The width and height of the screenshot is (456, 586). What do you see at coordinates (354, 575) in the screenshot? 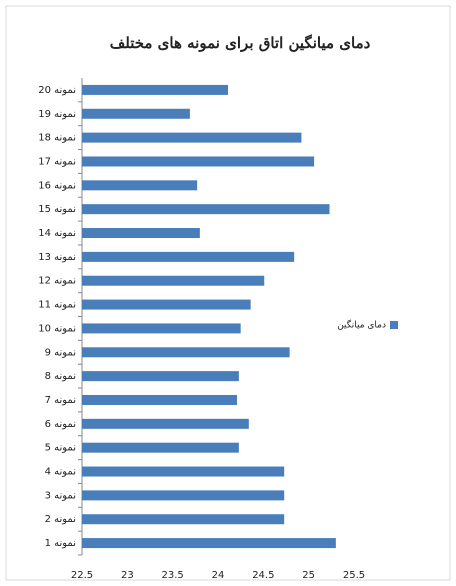
I see `x-tick-label: 25.5` at bounding box center [354, 575].